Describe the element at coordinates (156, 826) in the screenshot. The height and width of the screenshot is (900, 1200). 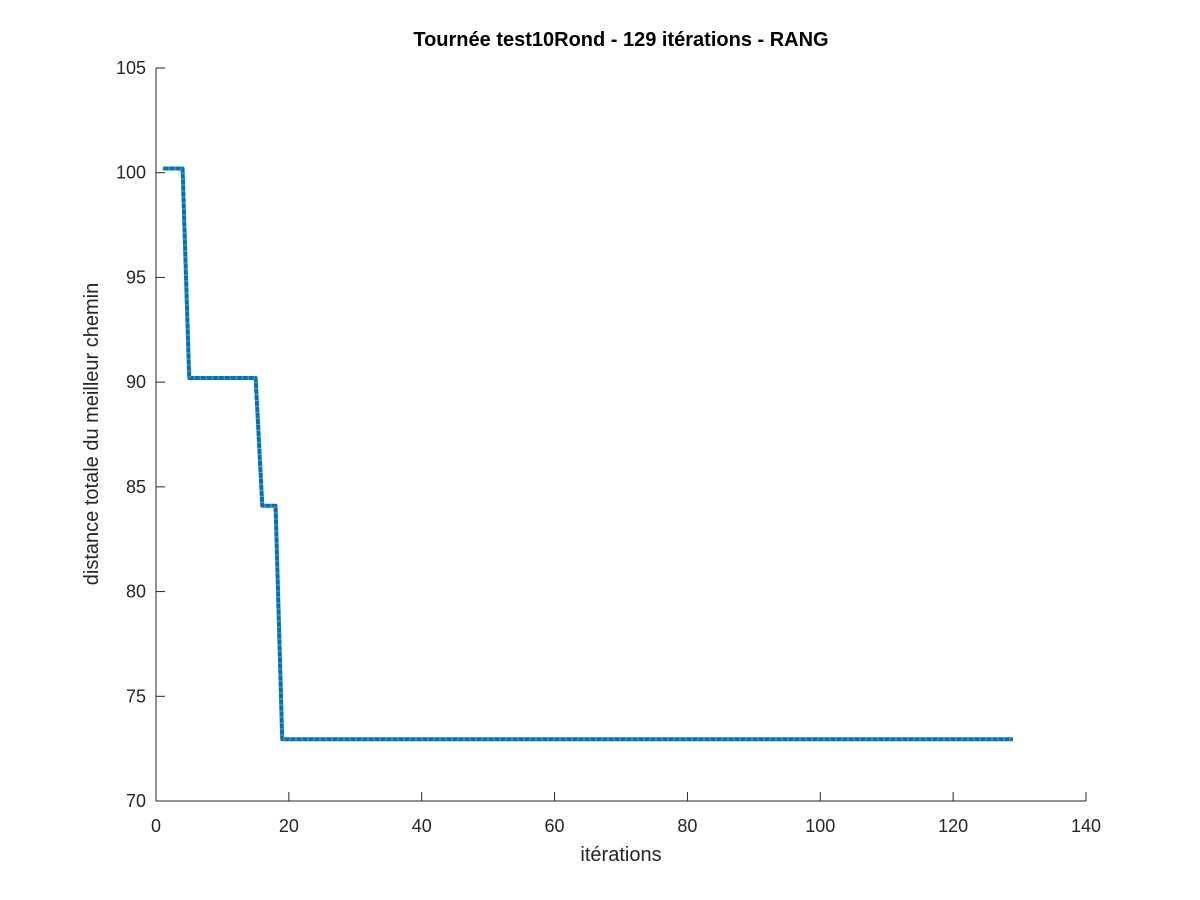
I see `x-tick-label: 0` at that location.